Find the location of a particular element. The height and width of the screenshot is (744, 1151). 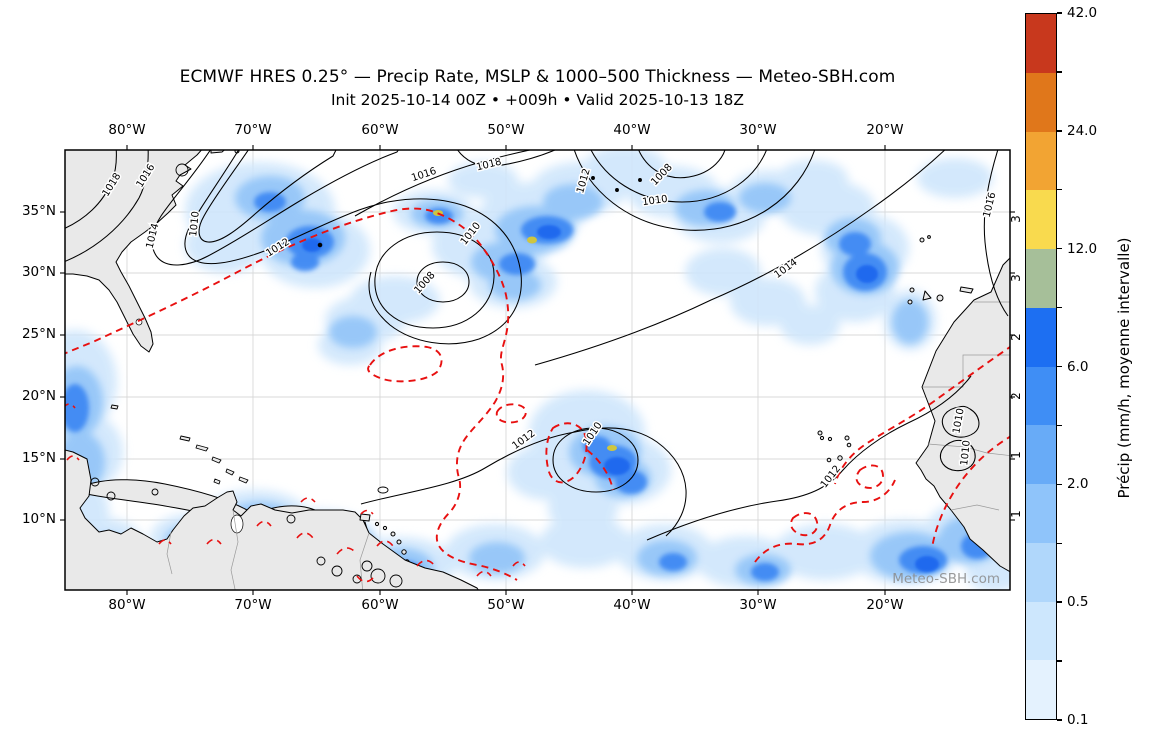

x-tick-label-top: 30°W is located at coordinates (758, 130).